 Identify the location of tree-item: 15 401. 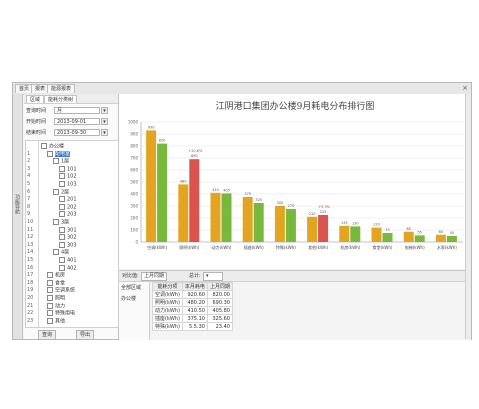
(72, 260).